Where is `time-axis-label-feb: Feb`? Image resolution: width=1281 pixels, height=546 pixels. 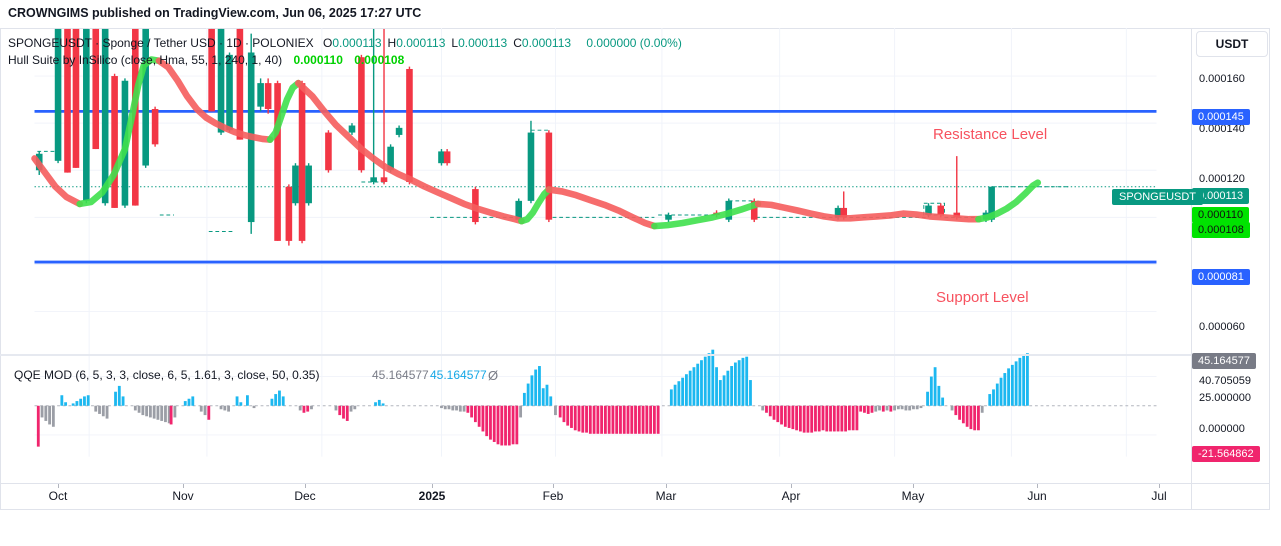
time-axis-label-feb: Feb is located at coordinates (553, 496).